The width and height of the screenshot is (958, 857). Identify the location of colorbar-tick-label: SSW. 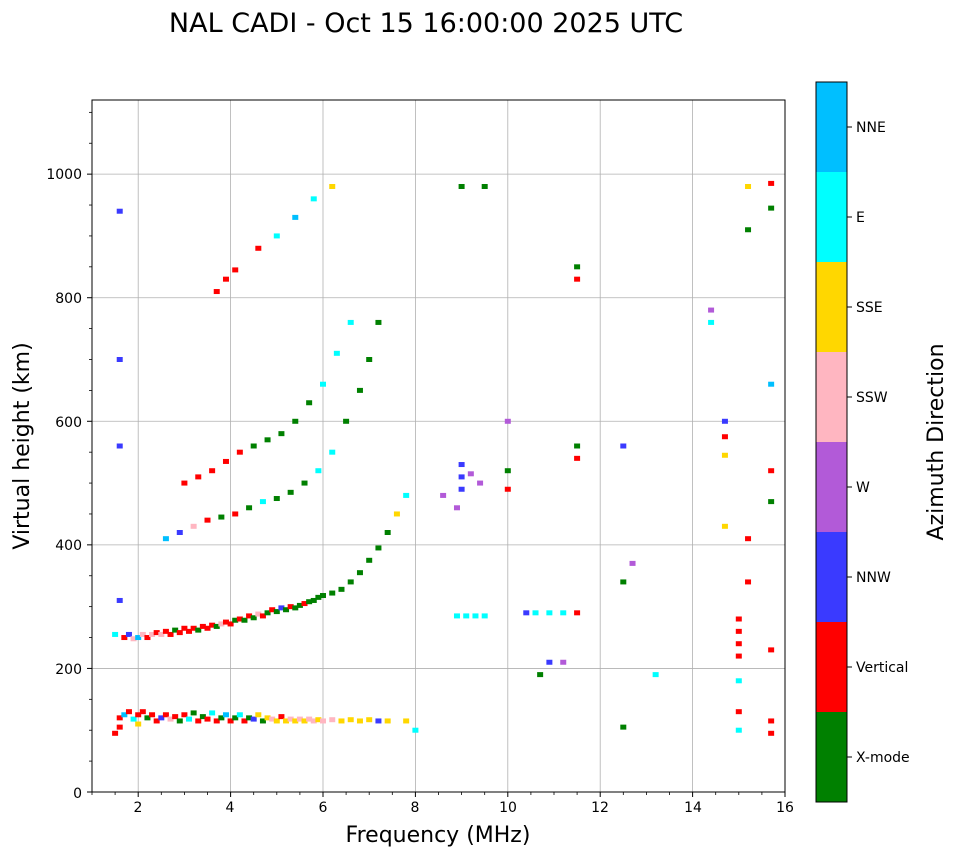
(872, 398).